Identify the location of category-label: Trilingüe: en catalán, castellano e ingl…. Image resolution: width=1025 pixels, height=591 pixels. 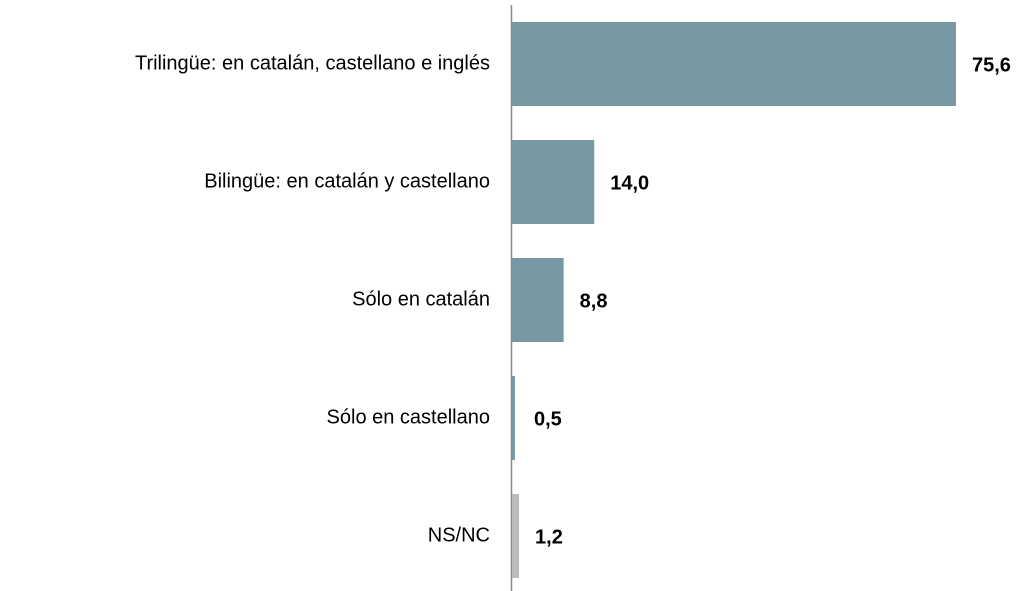
(312, 63).